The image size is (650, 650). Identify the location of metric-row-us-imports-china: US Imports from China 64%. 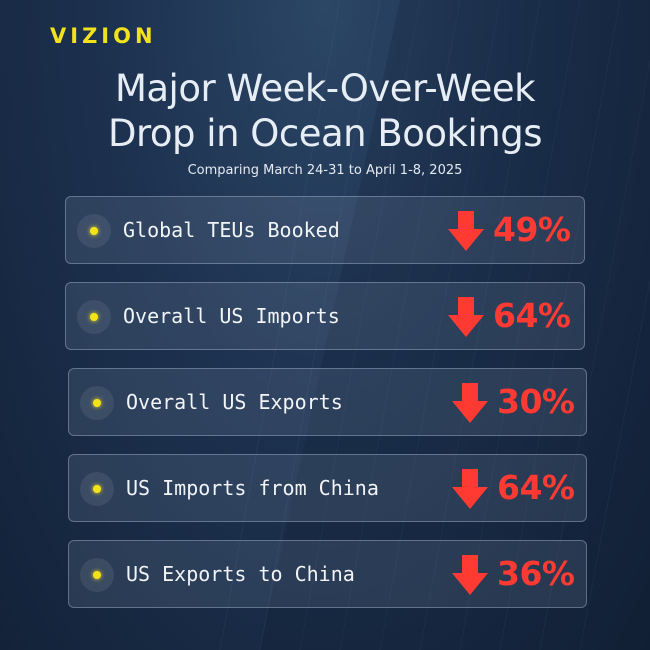
(327, 488).